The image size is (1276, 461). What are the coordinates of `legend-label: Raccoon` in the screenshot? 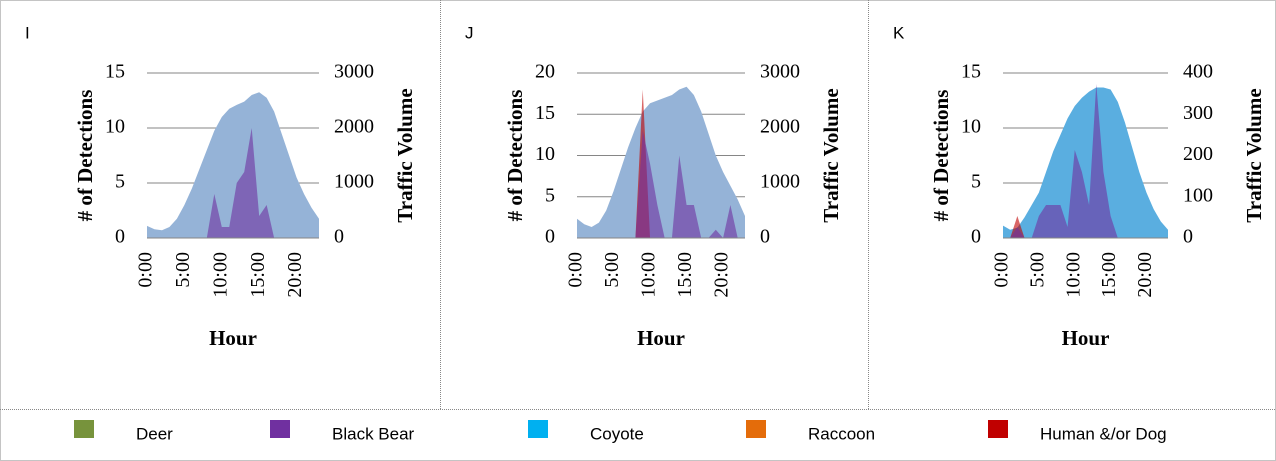 It's located at (841, 433).